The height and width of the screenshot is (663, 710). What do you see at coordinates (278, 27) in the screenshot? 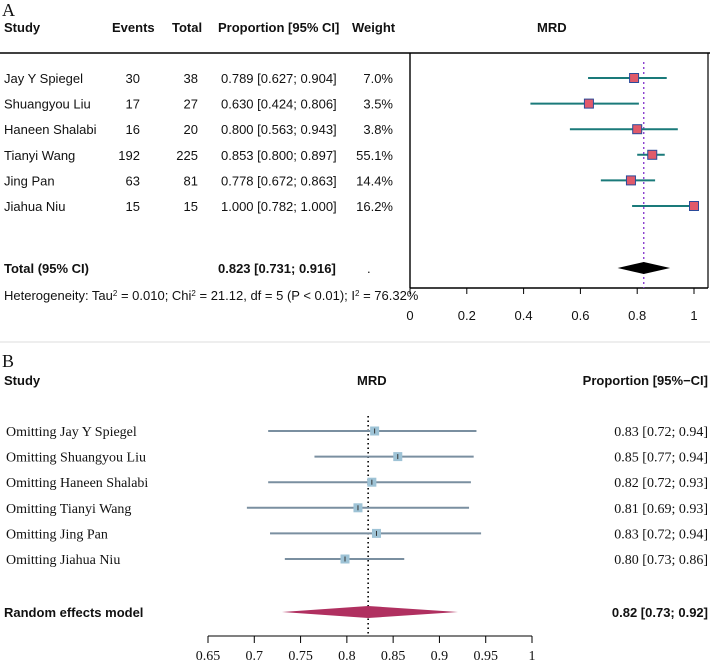
I see `col-header-proportion: Proportion [95% CI]` at bounding box center [278, 27].